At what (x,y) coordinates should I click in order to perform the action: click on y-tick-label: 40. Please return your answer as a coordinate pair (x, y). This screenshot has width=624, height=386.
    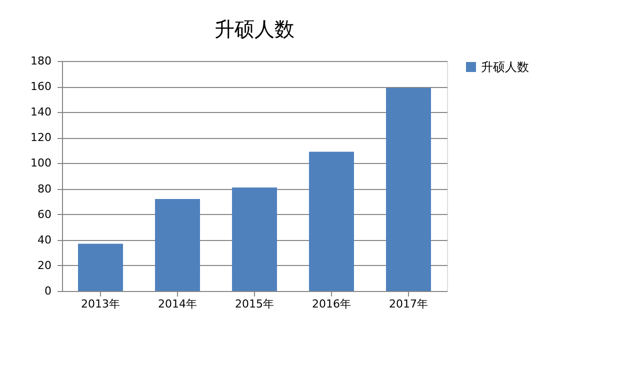
    Looking at the image, I should click on (45, 239).